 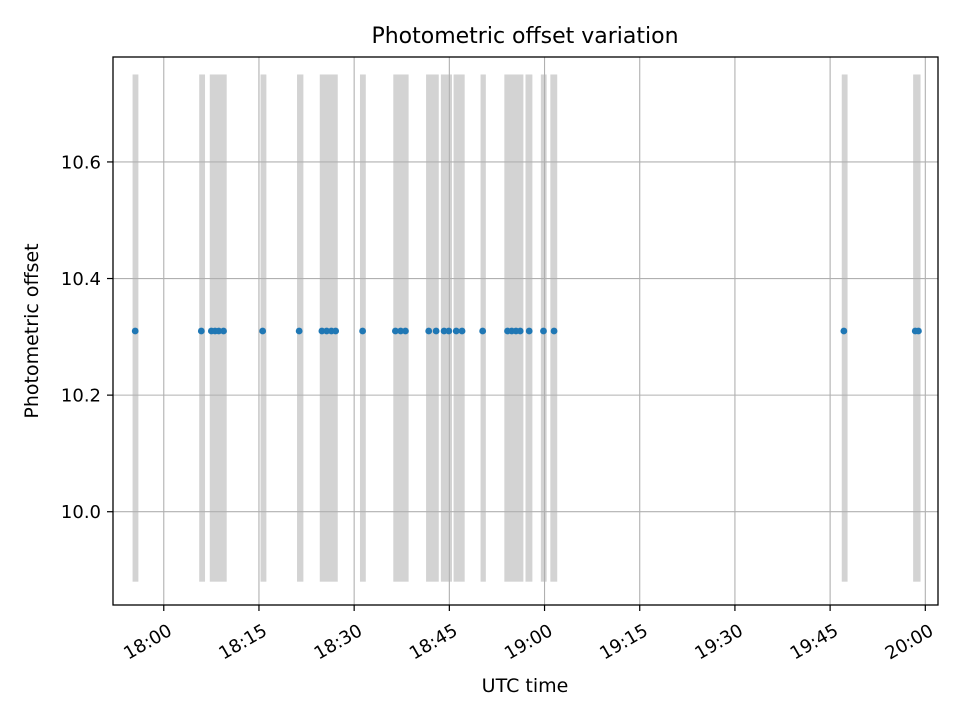 What do you see at coordinates (81, 162) in the screenshot?
I see `y-tick-label-3: 10.6` at bounding box center [81, 162].